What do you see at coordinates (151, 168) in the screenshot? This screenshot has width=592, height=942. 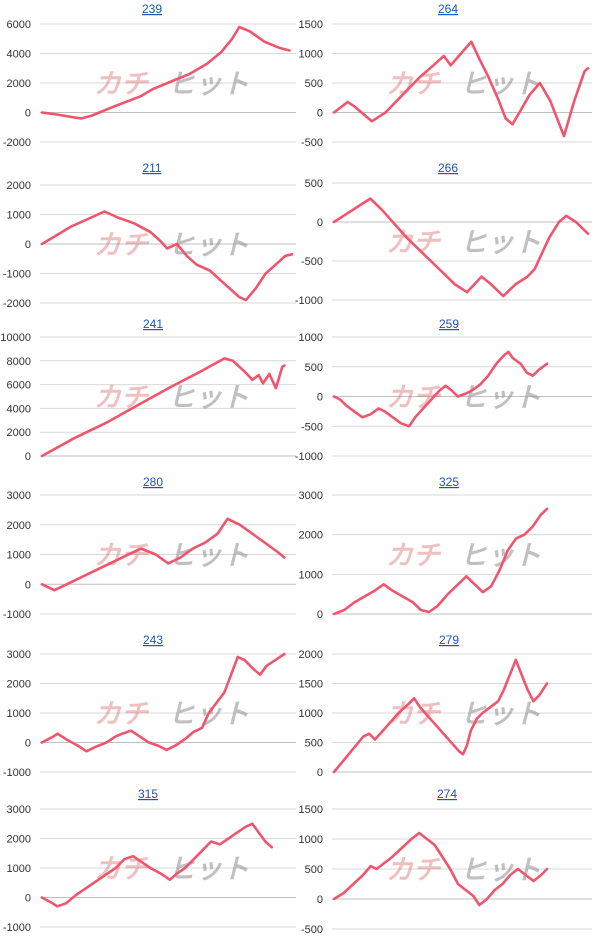 I see `chart-title-link: 211` at bounding box center [151, 168].